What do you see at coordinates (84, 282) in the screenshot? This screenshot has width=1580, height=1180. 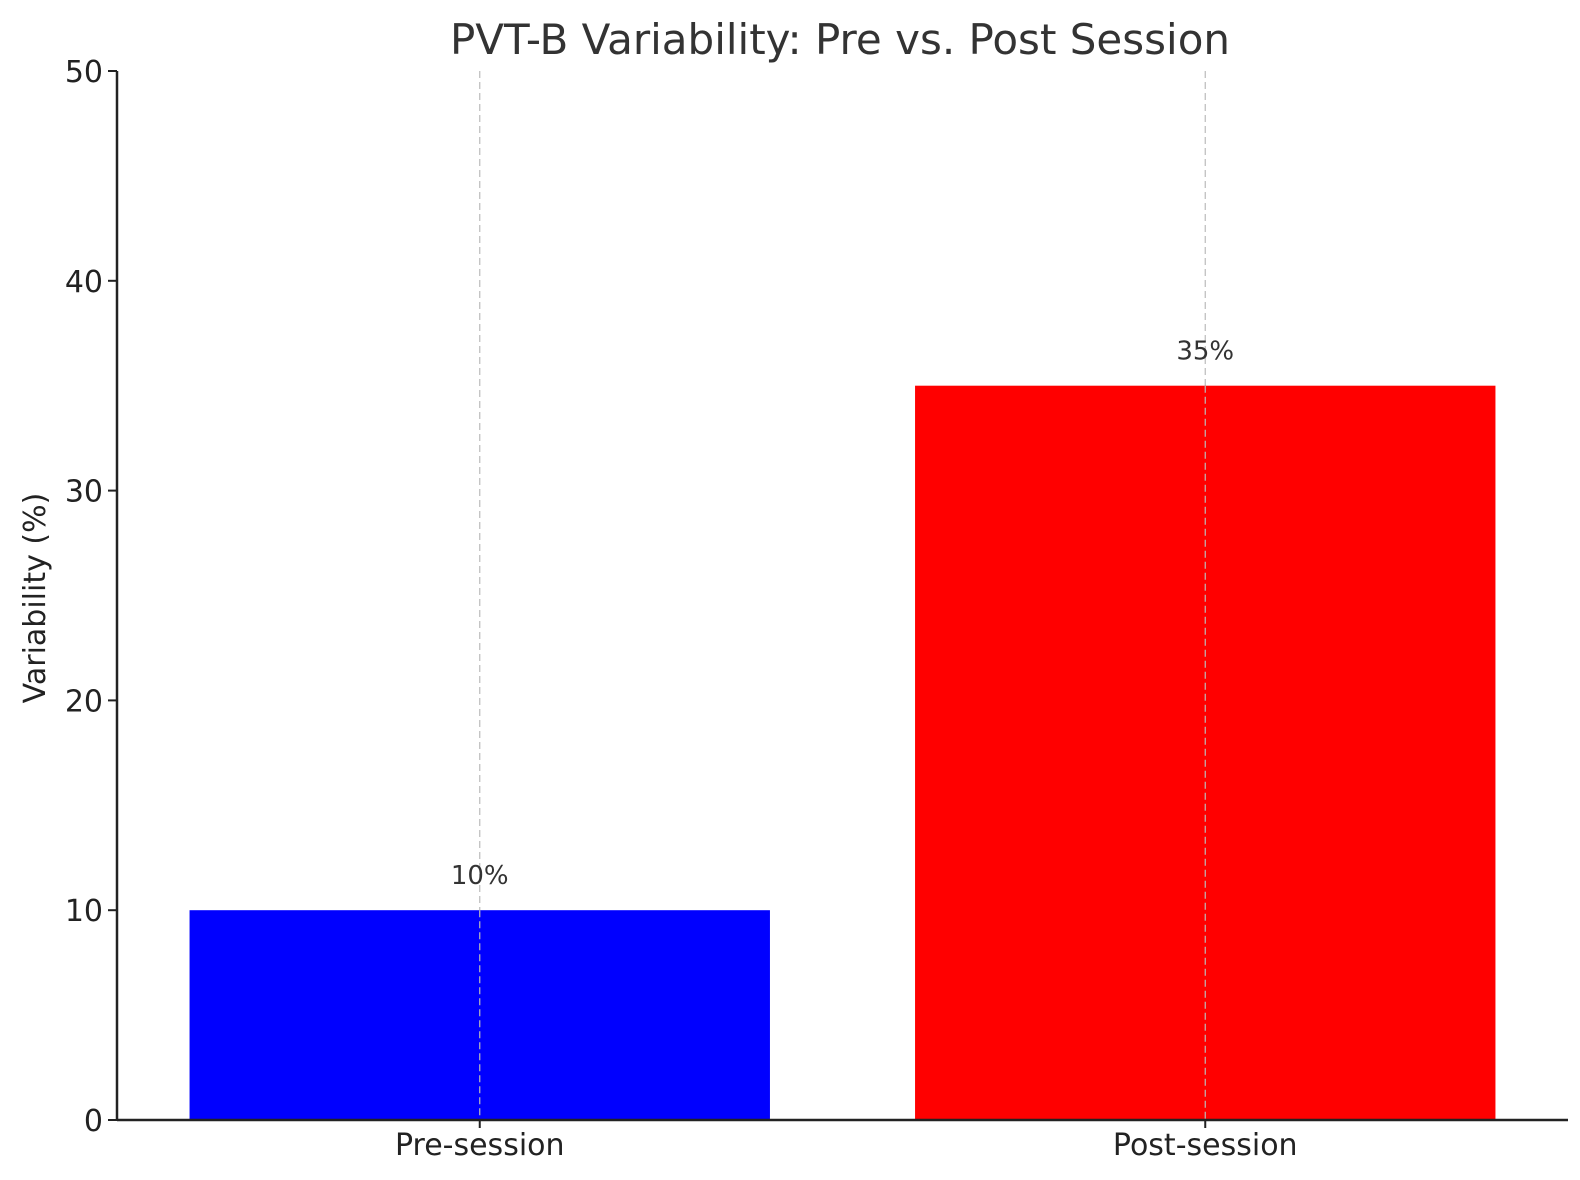 I see `y-tick-label: 40` at bounding box center [84, 282].